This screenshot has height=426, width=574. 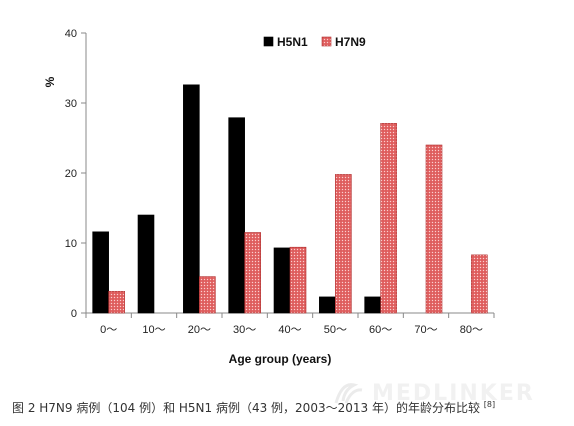 I want to click on y-axis: 0 10 20 30 40, so click(x=76, y=174).